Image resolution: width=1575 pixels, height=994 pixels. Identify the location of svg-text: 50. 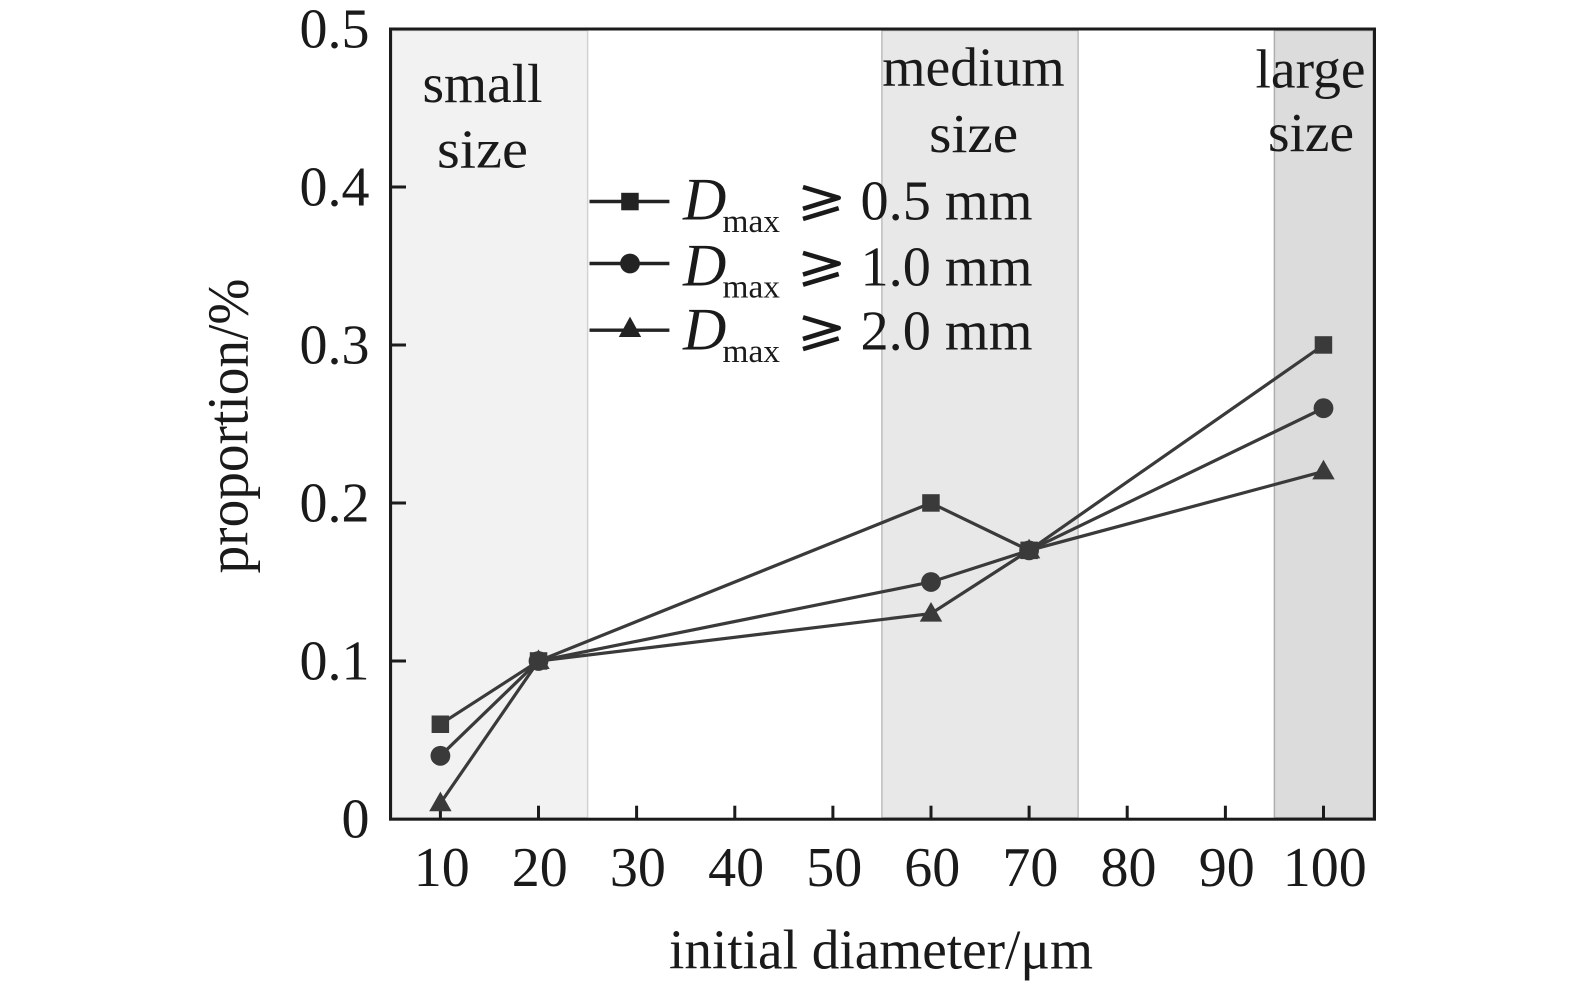
(834, 868).